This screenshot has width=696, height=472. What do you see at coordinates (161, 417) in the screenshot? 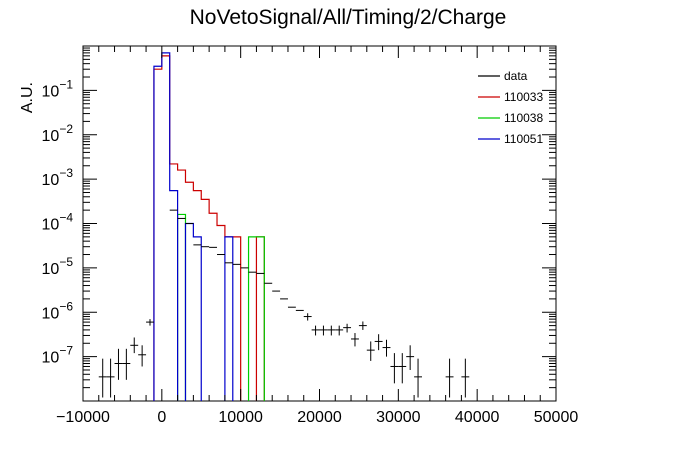
I see `x-tick-label: 0` at bounding box center [161, 417].